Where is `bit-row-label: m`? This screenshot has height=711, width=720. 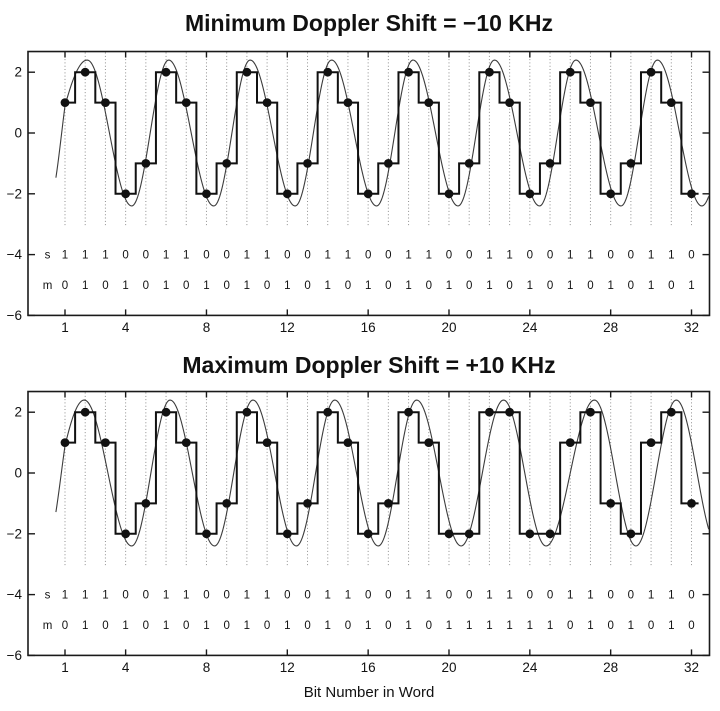 bit-row-label: m is located at coordinates (48, 626).